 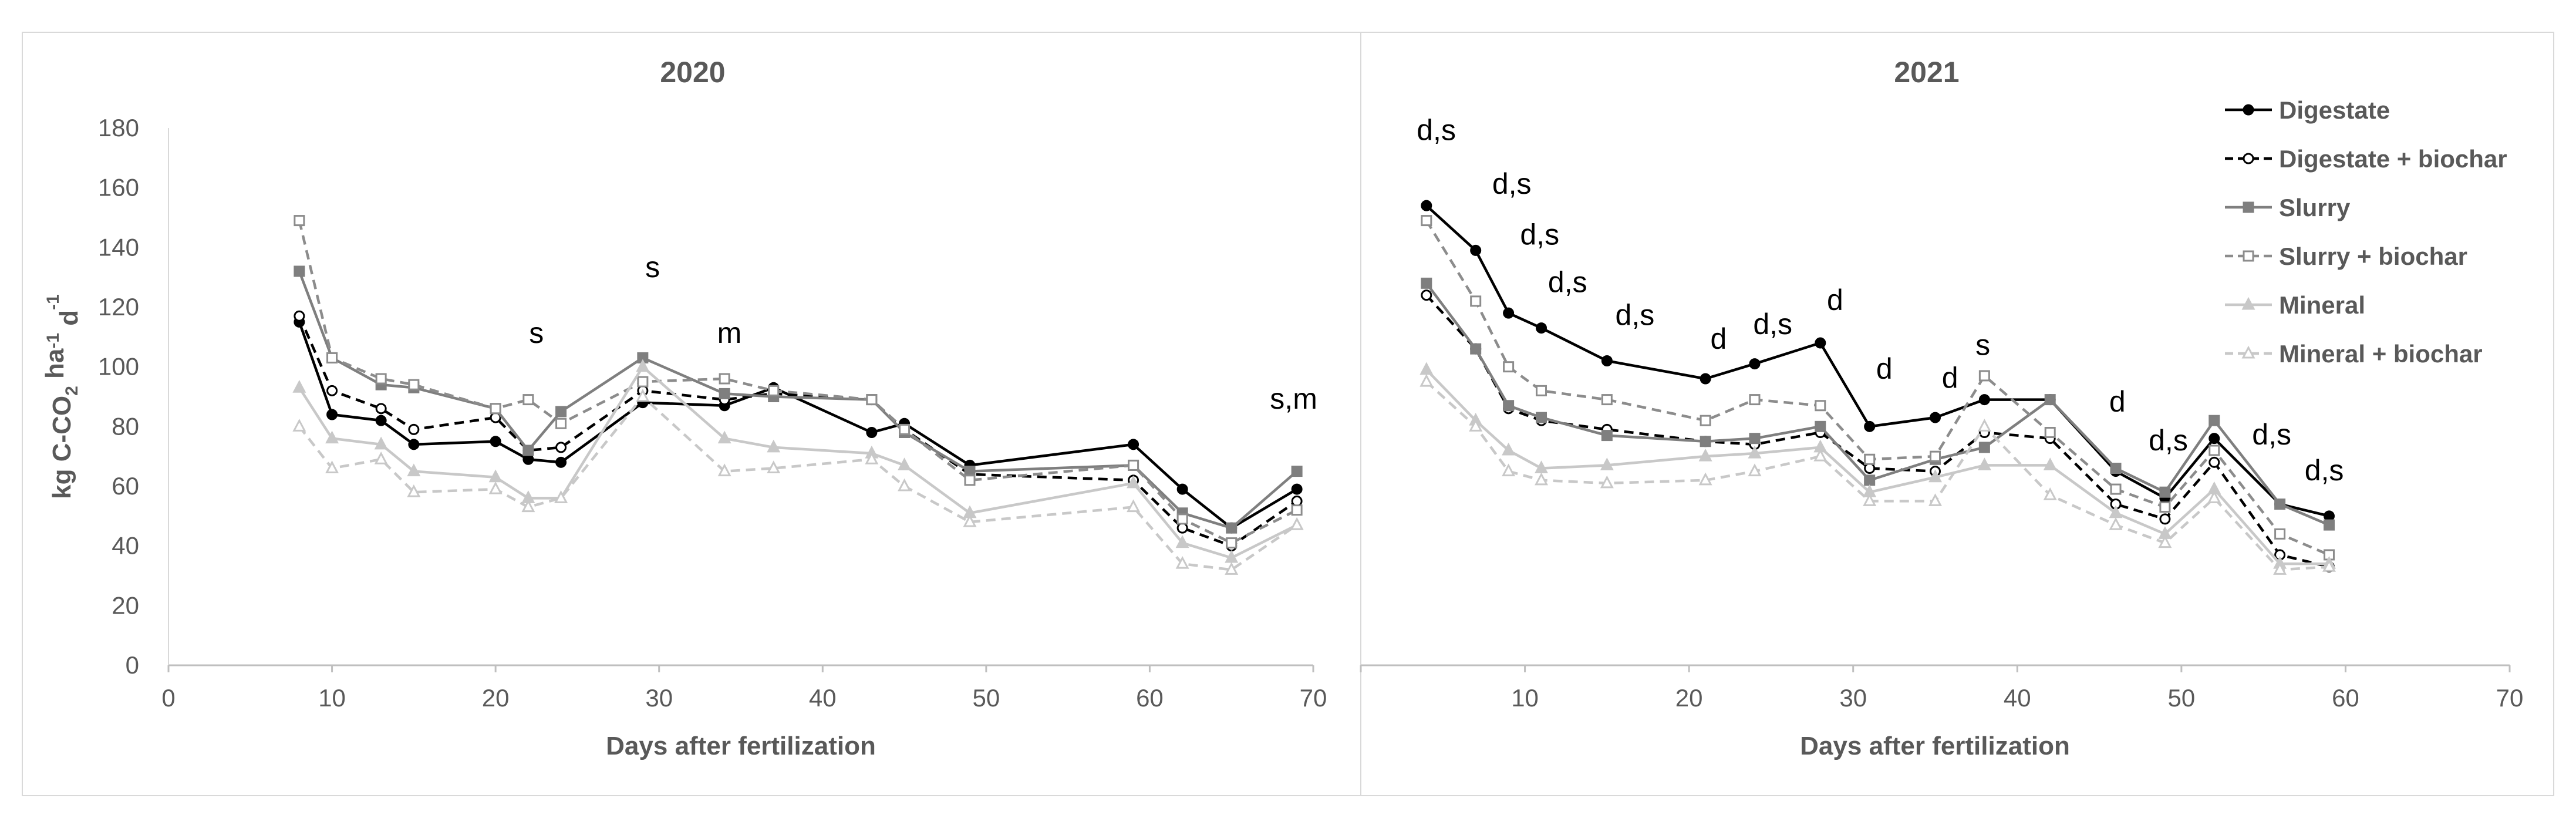 What do you see at coordinates (692, 72) in the screenshot?
I see `chart-title: 2020` at bounding box center [692, 72].